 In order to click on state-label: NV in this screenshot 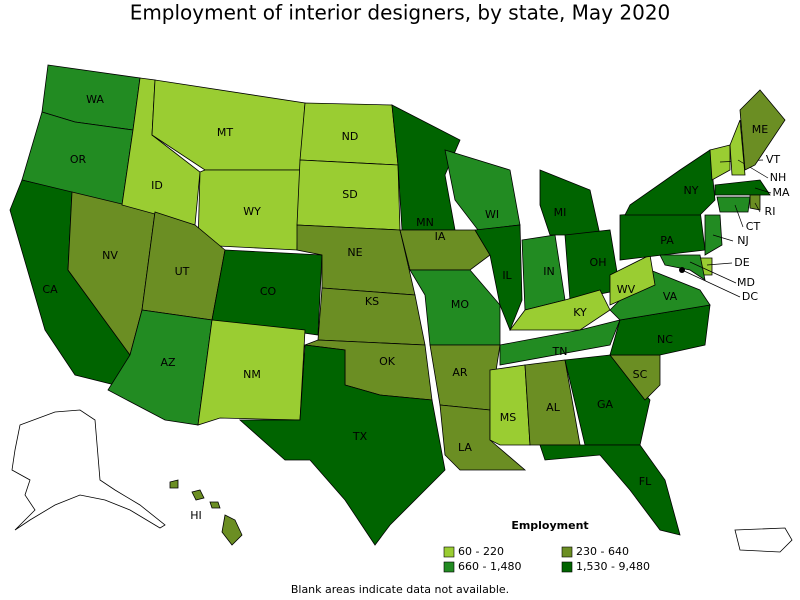, I will do `click(110, 255)`.